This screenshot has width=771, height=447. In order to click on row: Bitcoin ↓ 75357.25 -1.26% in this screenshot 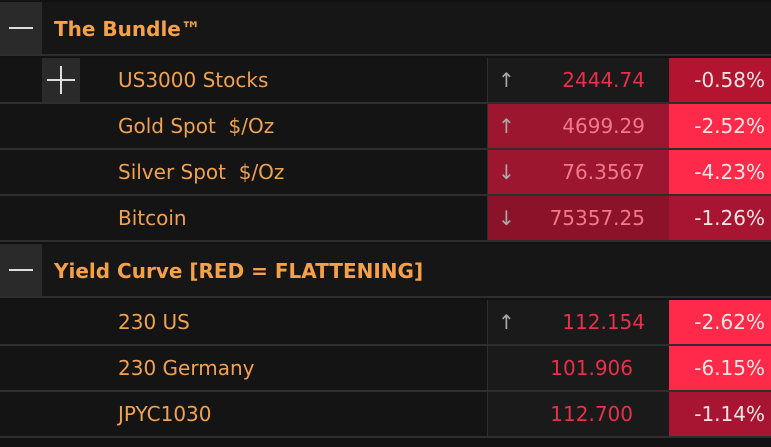, I will do `click(385, 219)`.